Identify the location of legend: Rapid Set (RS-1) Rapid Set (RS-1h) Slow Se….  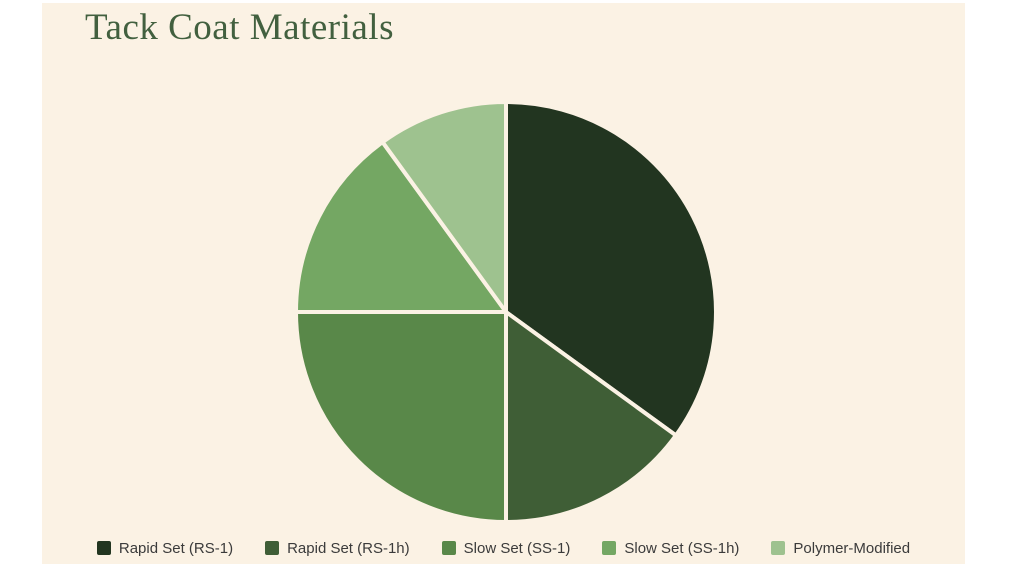
(503, 548).